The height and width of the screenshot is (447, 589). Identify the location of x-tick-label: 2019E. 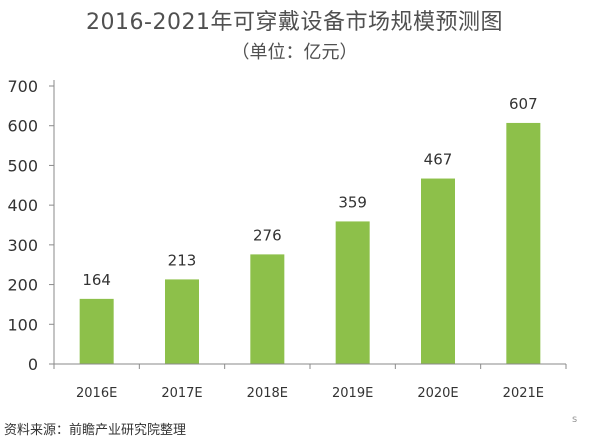
(352, 393).